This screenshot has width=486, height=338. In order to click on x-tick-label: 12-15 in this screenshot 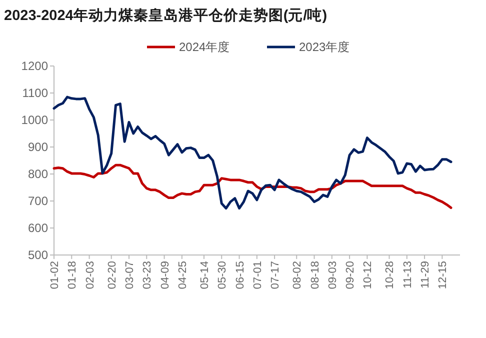, I will do `click(443, 275)`.